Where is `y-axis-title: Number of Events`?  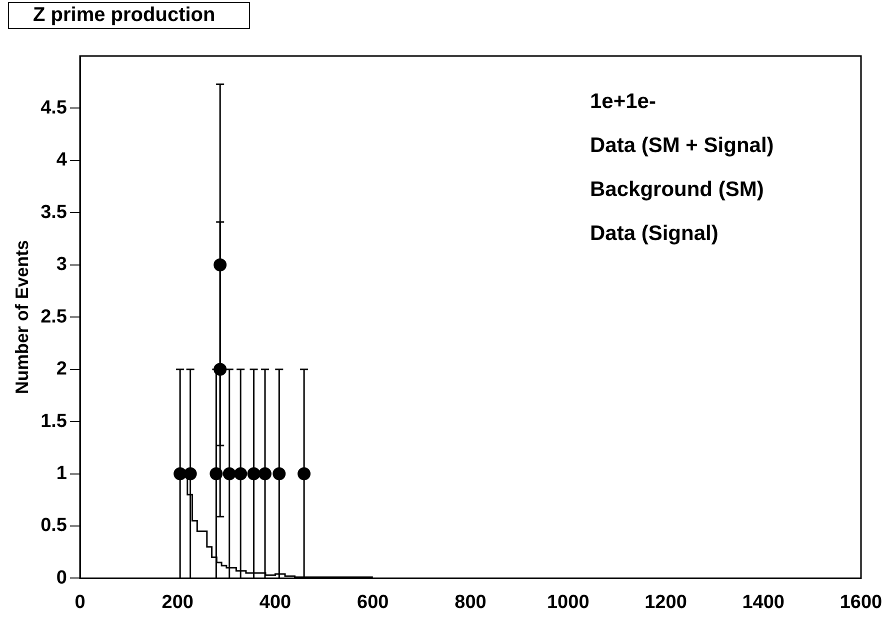
y-axis-title: Number of Events is located at coordinates (22, 317).